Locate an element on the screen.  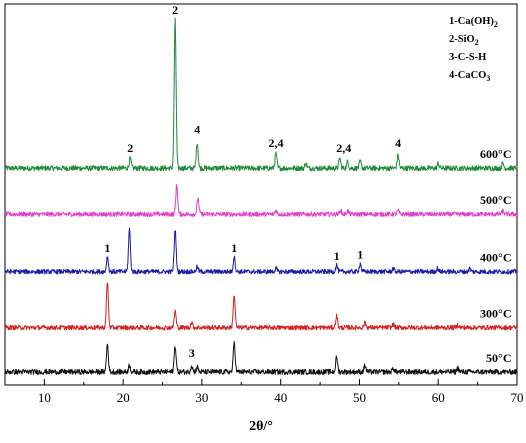
x-axis-ticks: 10 20 30 40 50 60 70 is located at coordinates (264, 392).